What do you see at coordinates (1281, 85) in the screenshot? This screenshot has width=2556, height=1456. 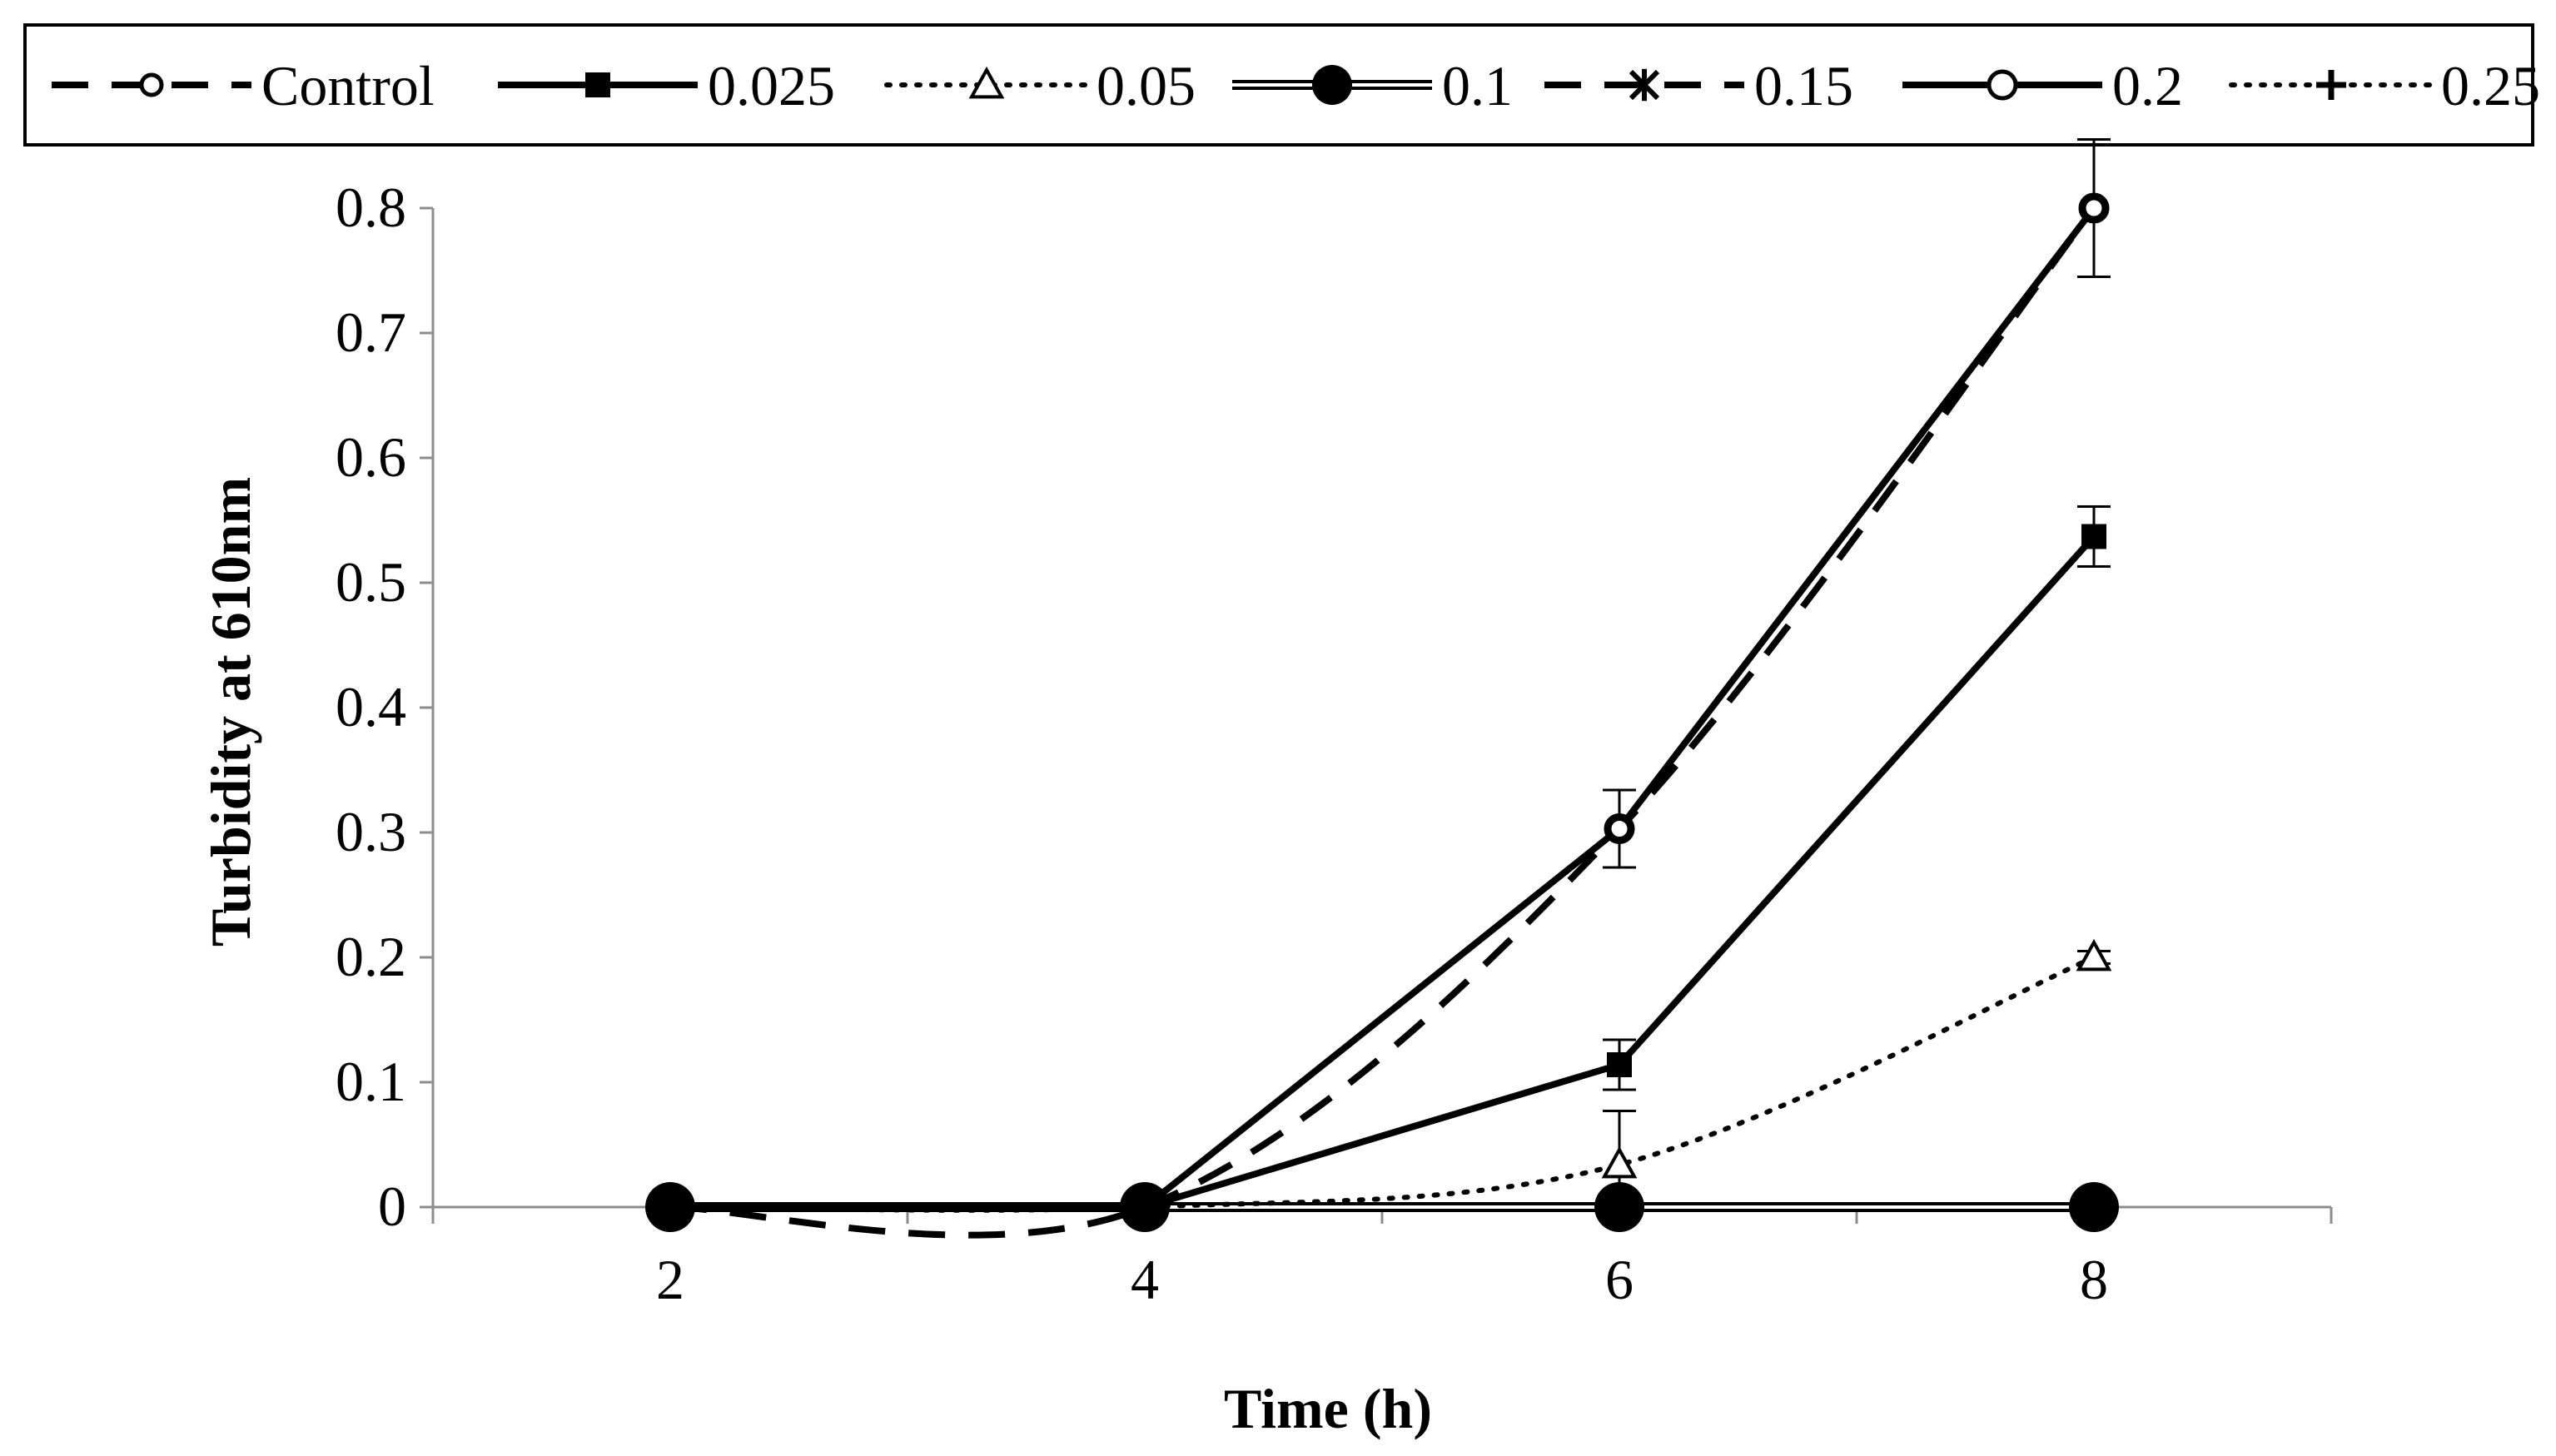 I see `legend: Control 0.025 0.05 0.1 0.15 0.2 0.25` at bounding box center [1281, 85].